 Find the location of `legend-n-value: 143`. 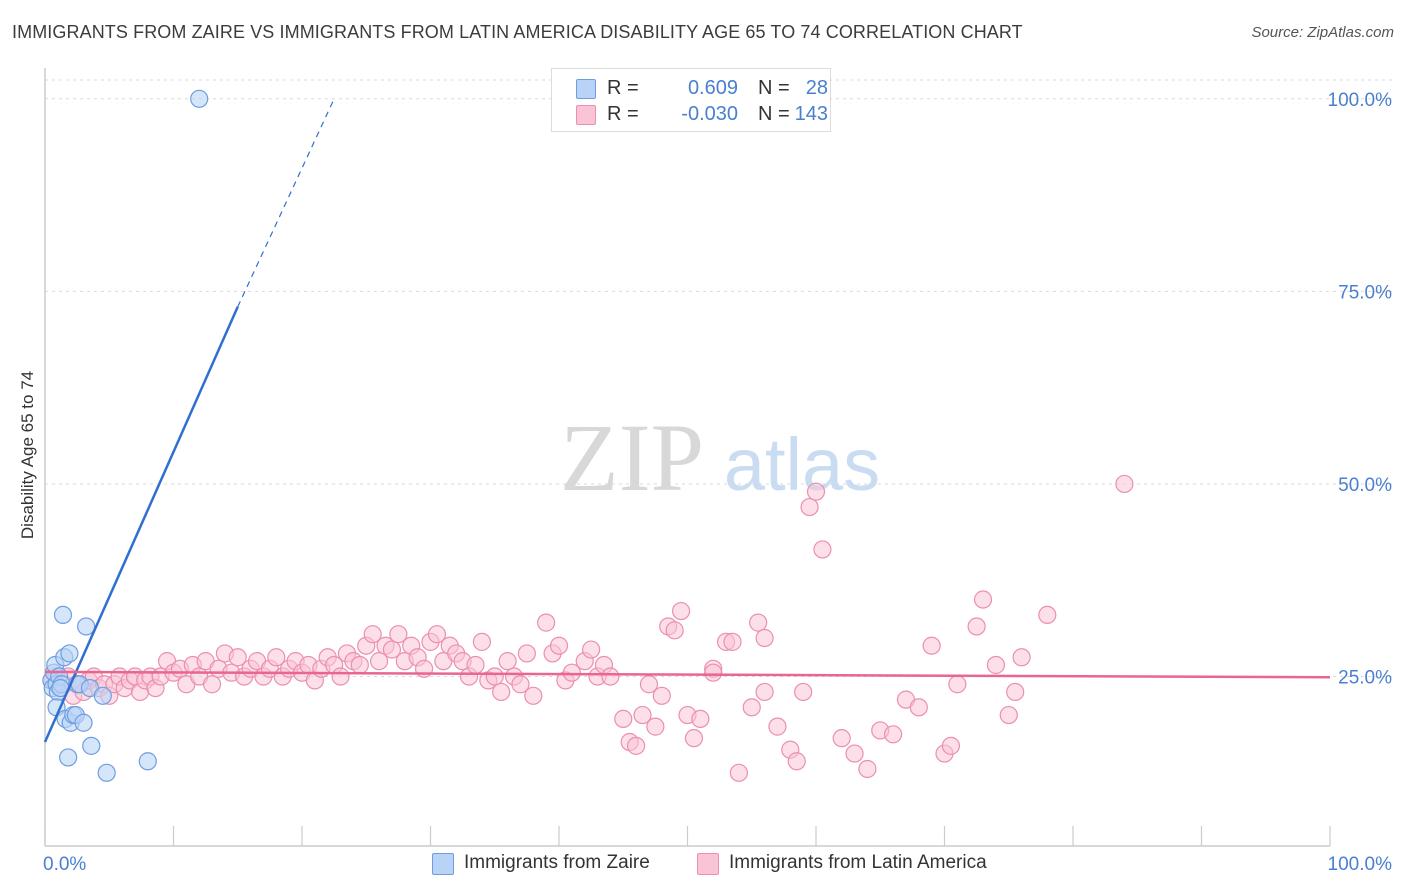

legend-n-value: 143 is located at coordinates (811, 114).